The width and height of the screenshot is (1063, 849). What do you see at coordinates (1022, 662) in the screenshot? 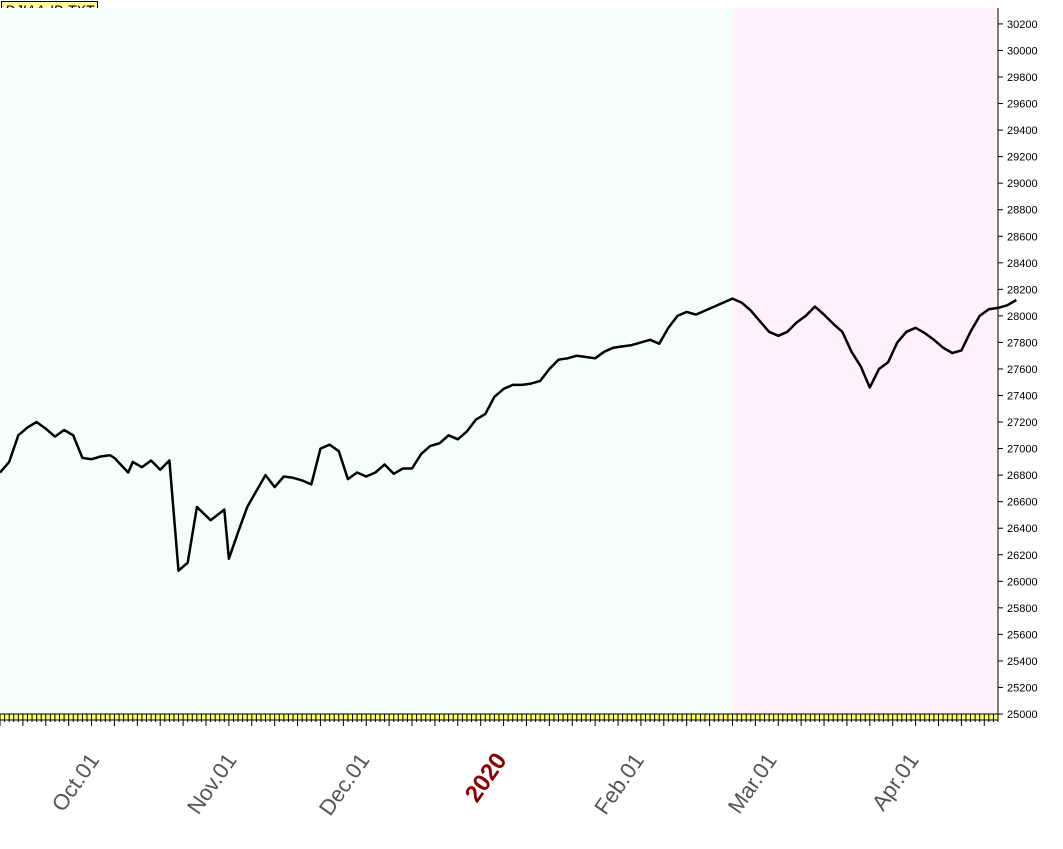
I see `y-tick-label: 25400` at bounding box center [1022, 662].